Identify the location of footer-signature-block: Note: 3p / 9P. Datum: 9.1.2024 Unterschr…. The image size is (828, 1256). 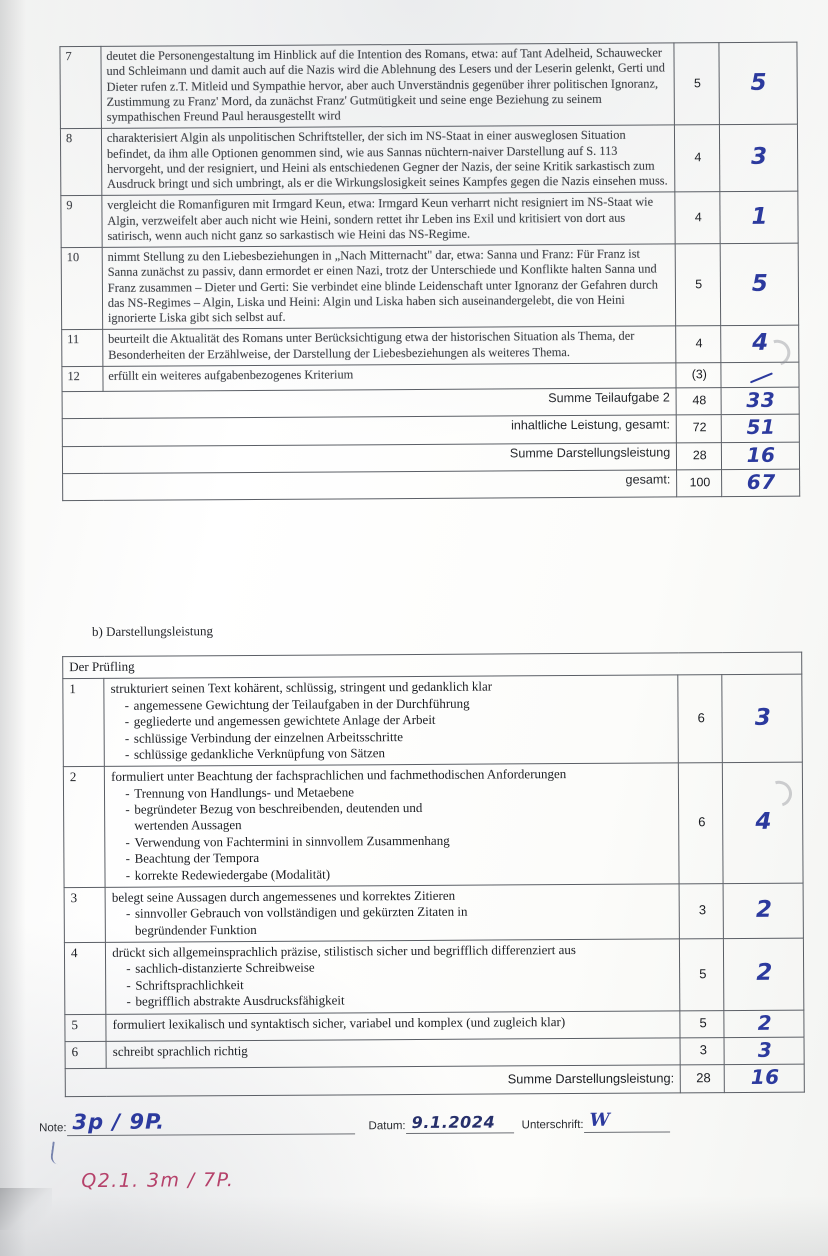
(419, 1123).